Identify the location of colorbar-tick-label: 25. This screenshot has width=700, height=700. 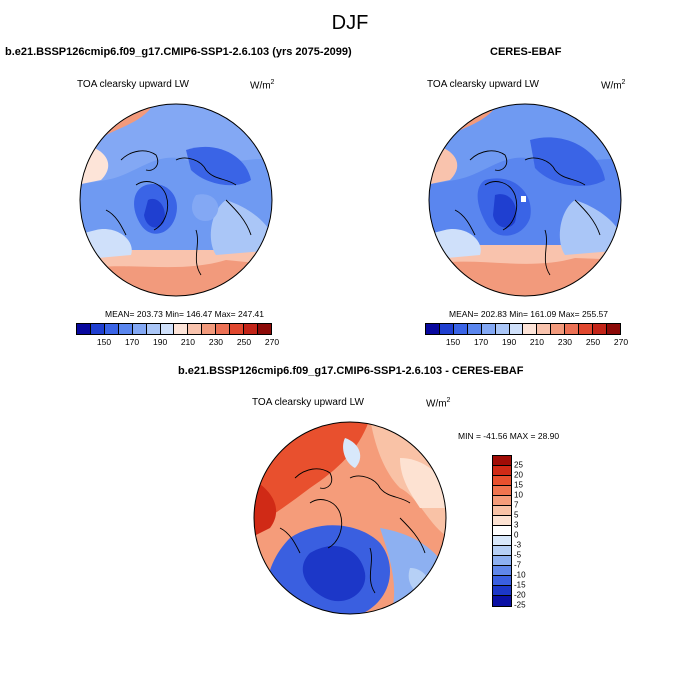
(518, 465).